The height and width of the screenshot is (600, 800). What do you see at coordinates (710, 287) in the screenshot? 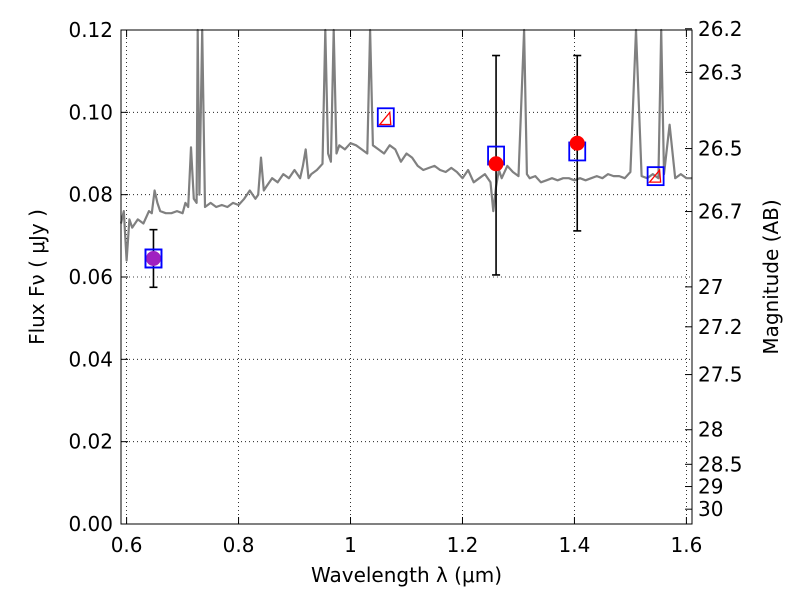
I see `right-tick-label: 27` at bounding box center [710, 287].